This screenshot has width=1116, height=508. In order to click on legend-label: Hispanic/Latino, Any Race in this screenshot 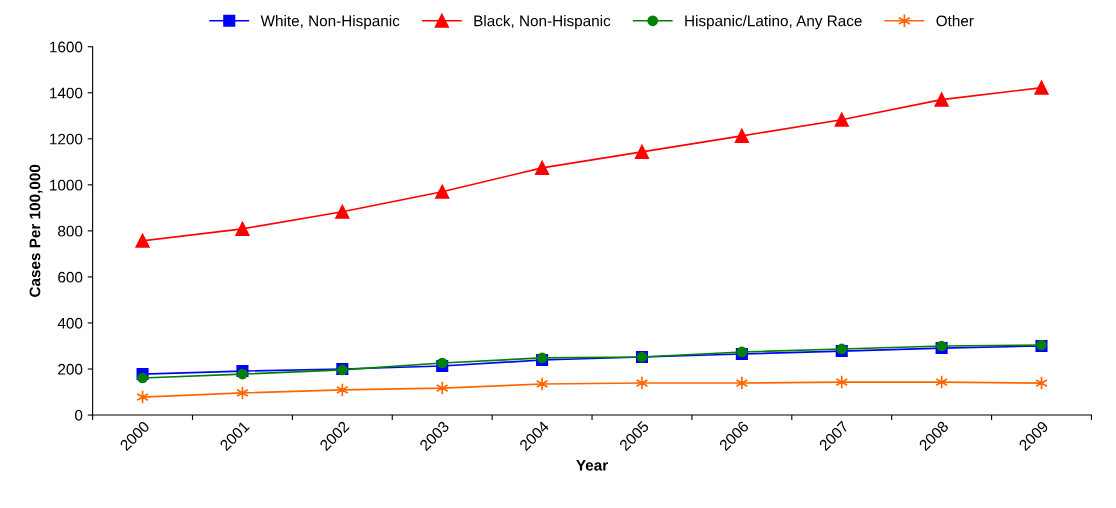, I will do `click(773, 22)`.